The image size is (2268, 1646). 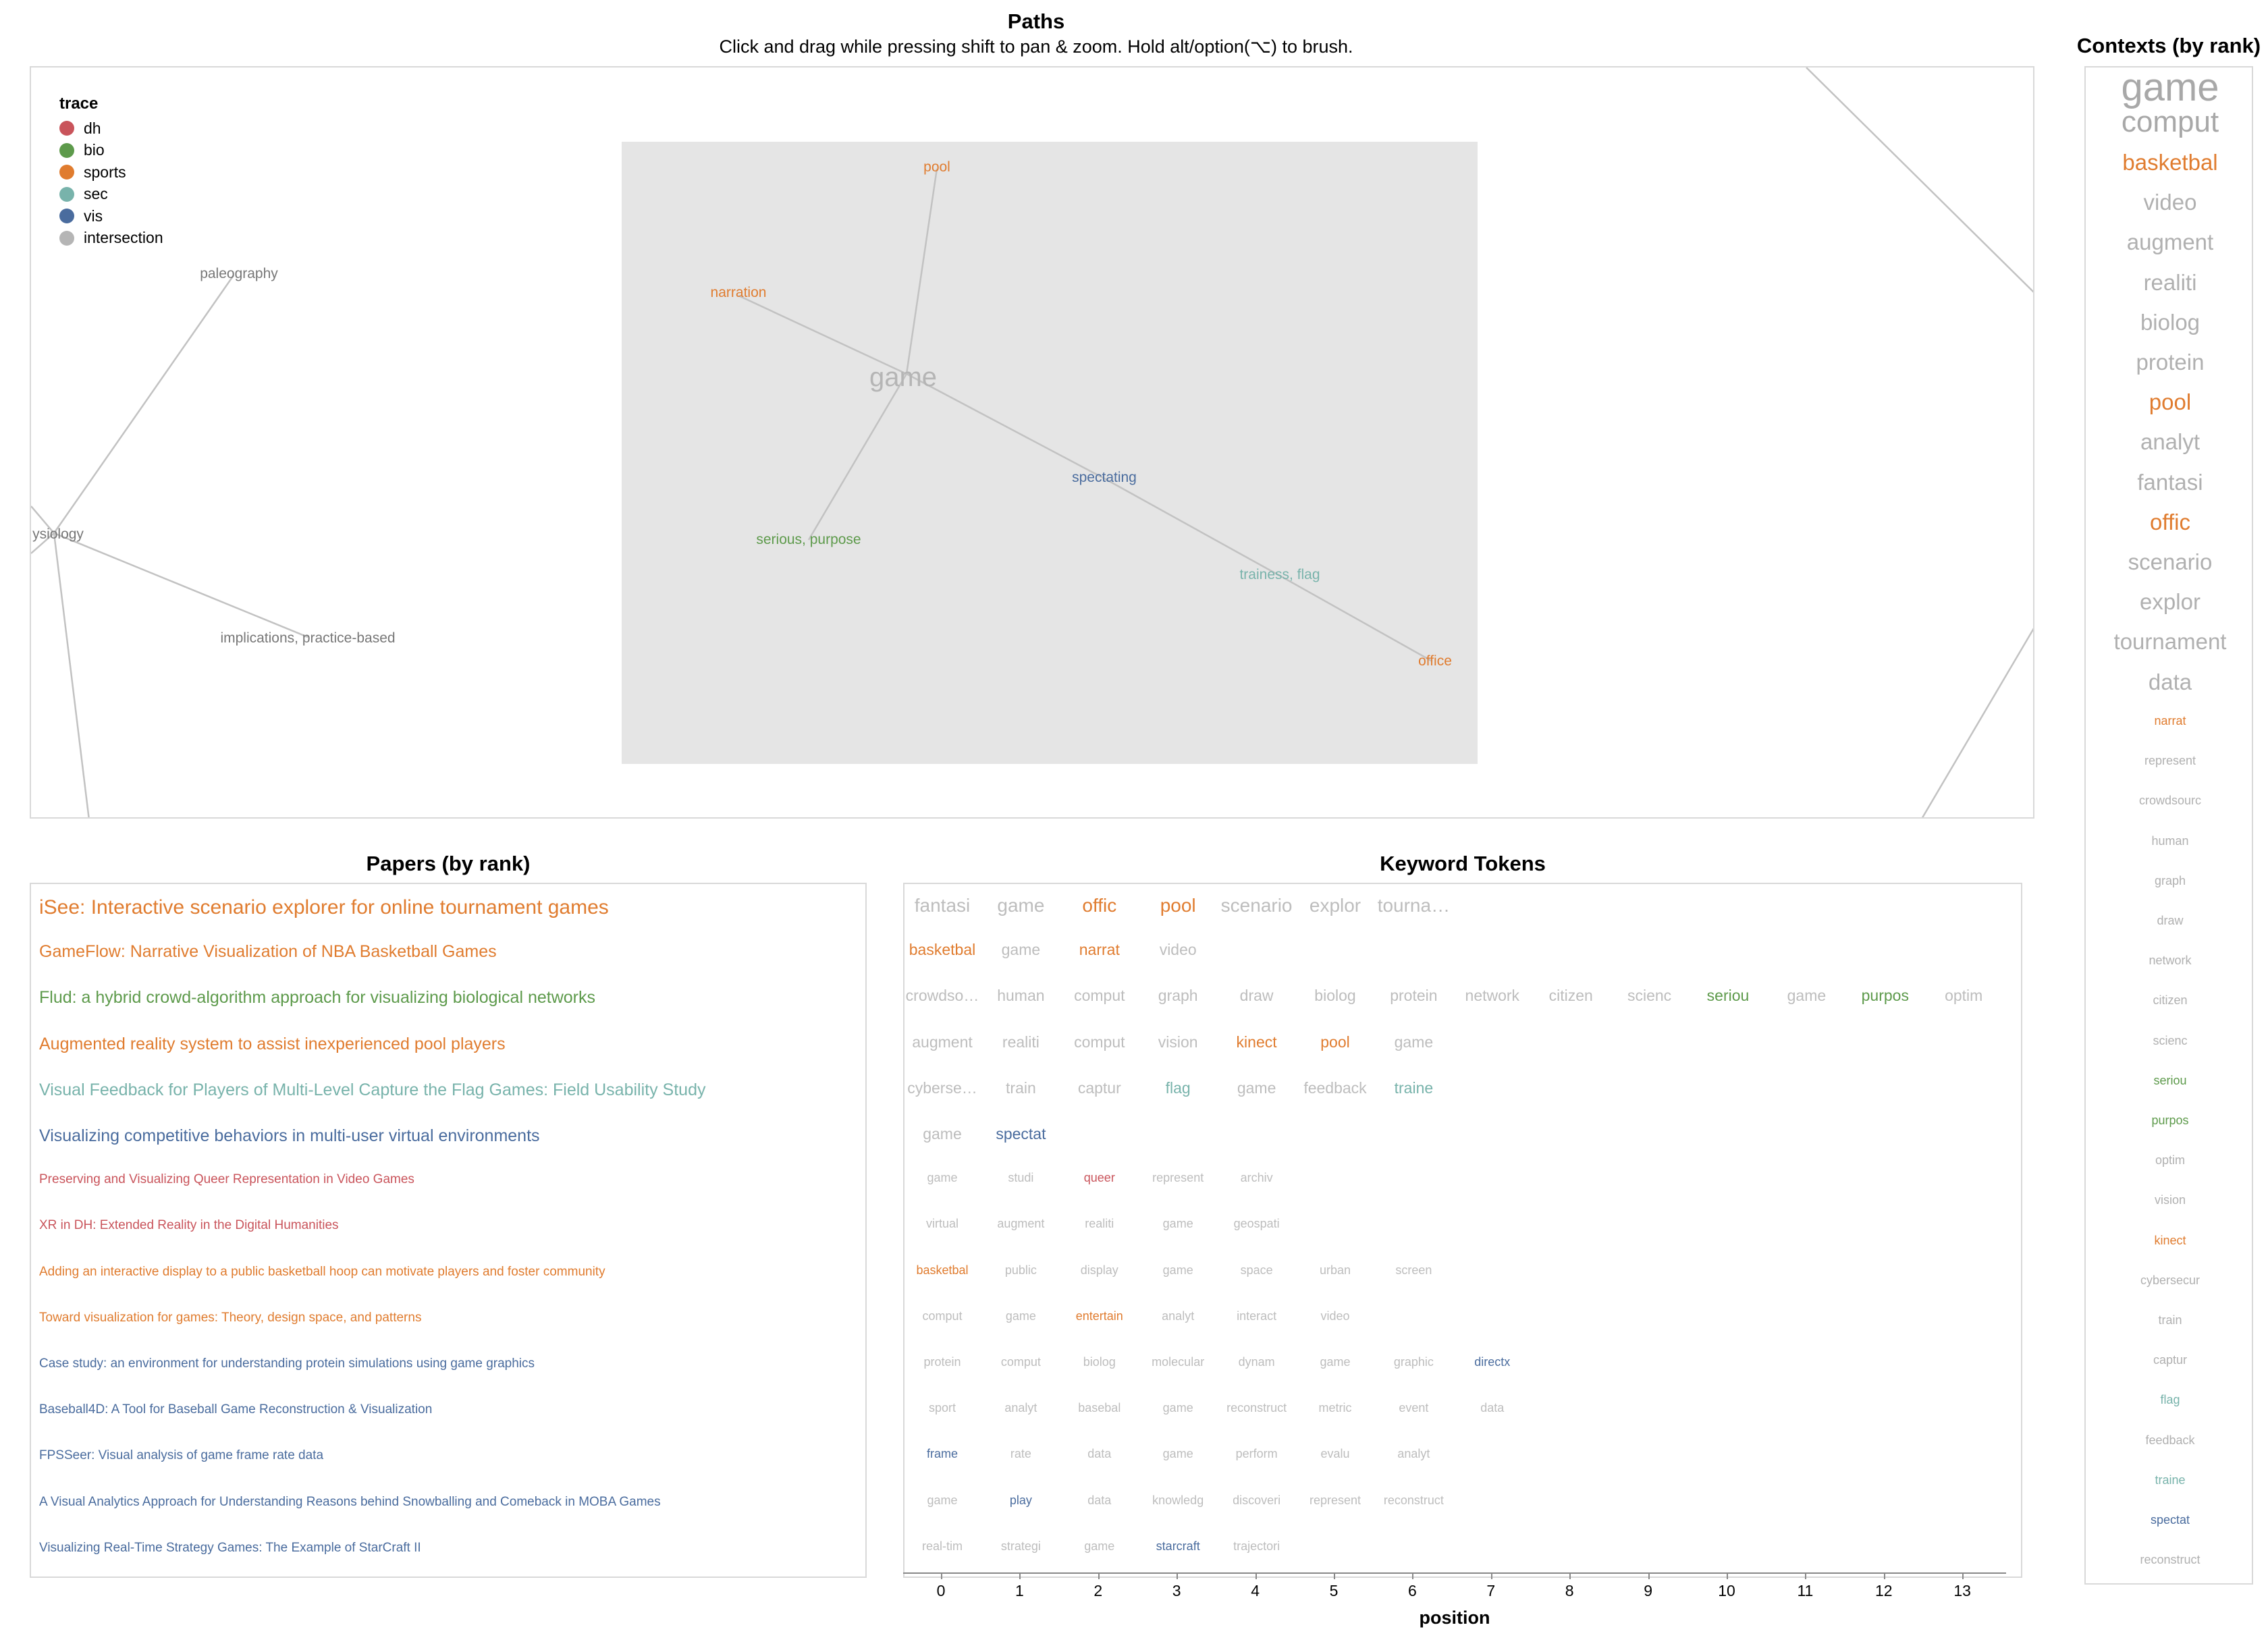 What do you see at coordinates (1728, 996) in the screenshot?
I see `keyword-token: seriou` at bounding box center [1728, 996].